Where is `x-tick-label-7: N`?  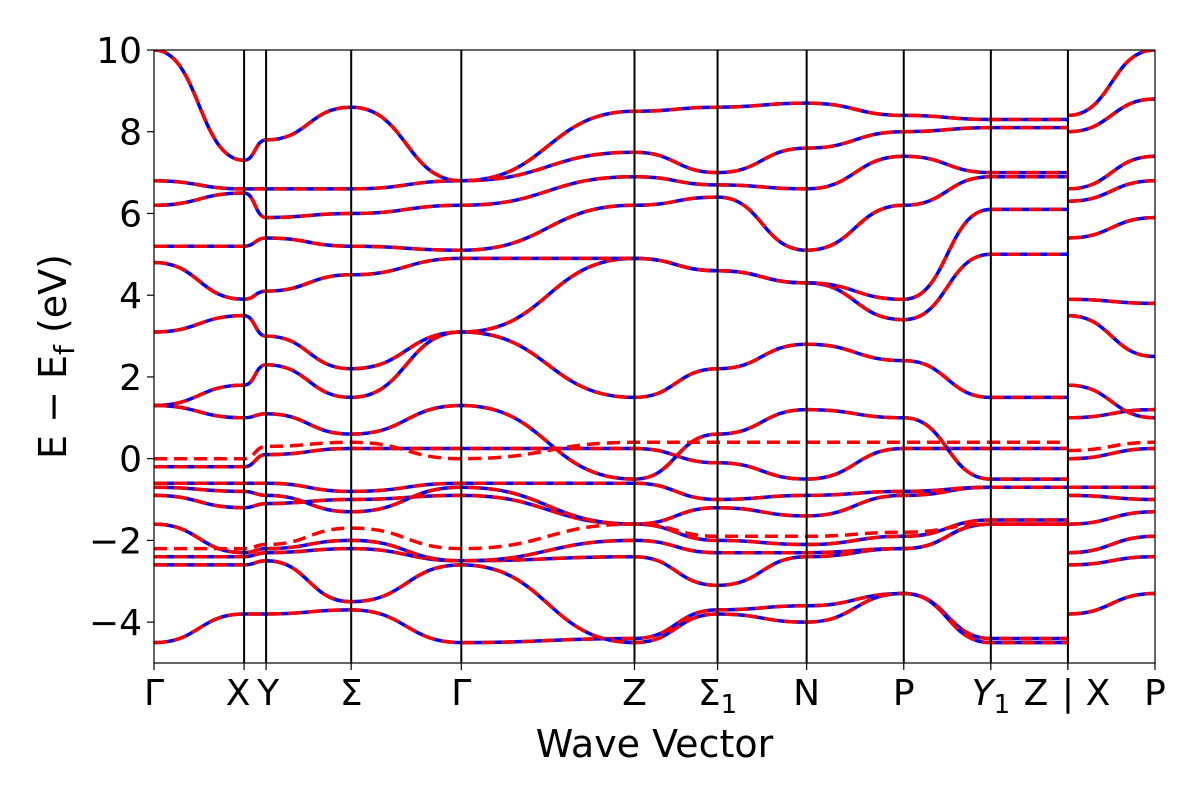
x-tick-label-7: N is located at coordinates (806, 693).